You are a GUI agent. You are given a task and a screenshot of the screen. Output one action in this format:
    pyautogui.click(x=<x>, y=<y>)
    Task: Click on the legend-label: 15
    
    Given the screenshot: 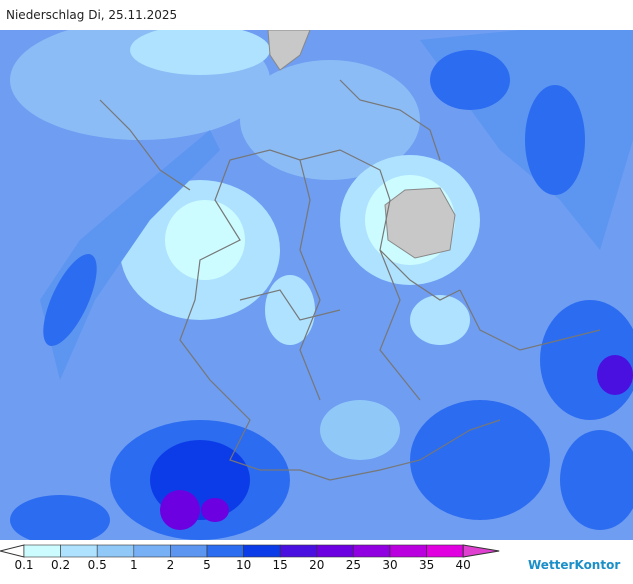 What is the action you would take?
    pyautogui.click(x=280, y=565)
    